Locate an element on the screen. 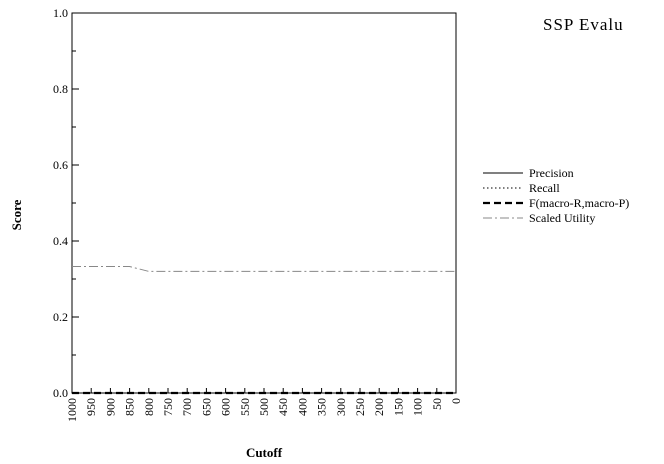  x-tick-label: 700 is located at coordinates (187, 407).